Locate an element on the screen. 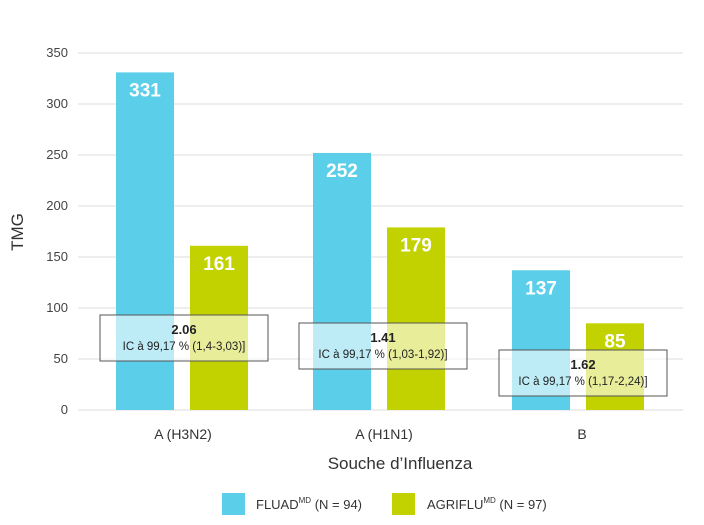  confidence-interval: IC à 99,17 % (1,03-1,92)] is located at coordinates (382, 355).